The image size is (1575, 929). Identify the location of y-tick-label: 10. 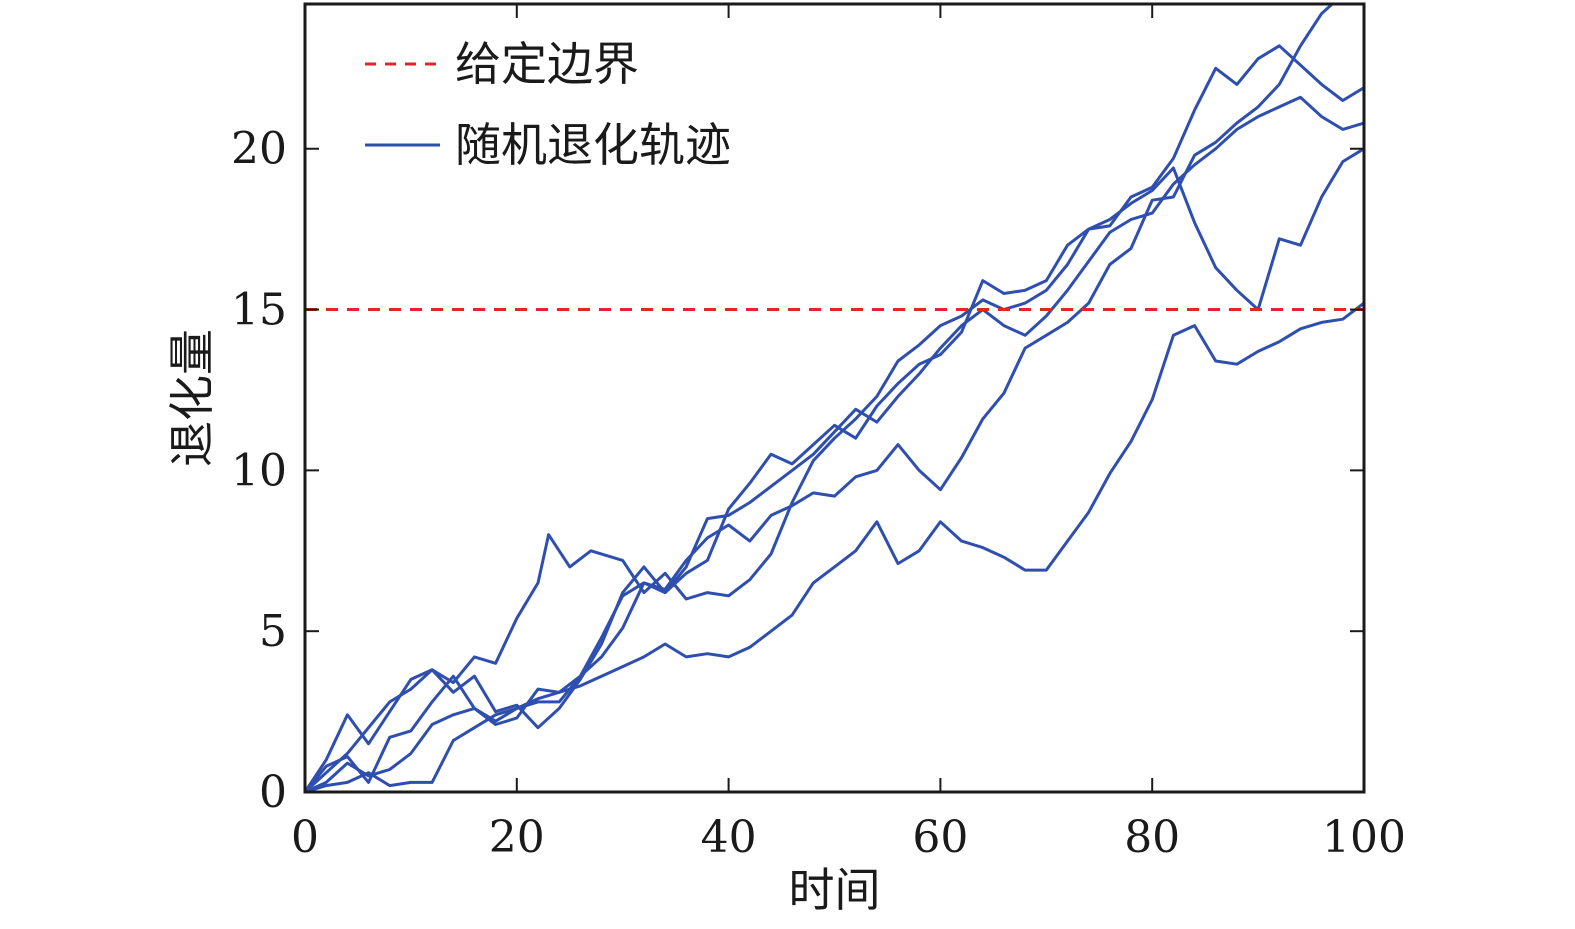
(259, 470).